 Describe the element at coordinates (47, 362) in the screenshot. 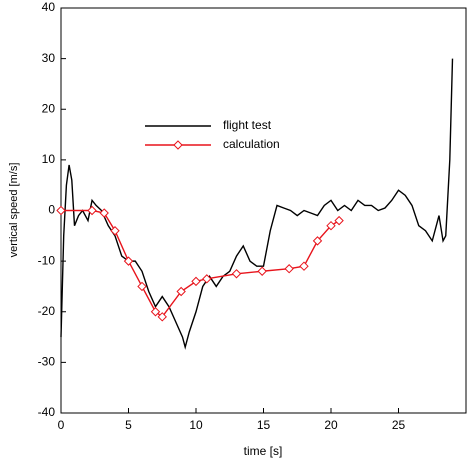

I see `y-tick-label: -30` at that location.